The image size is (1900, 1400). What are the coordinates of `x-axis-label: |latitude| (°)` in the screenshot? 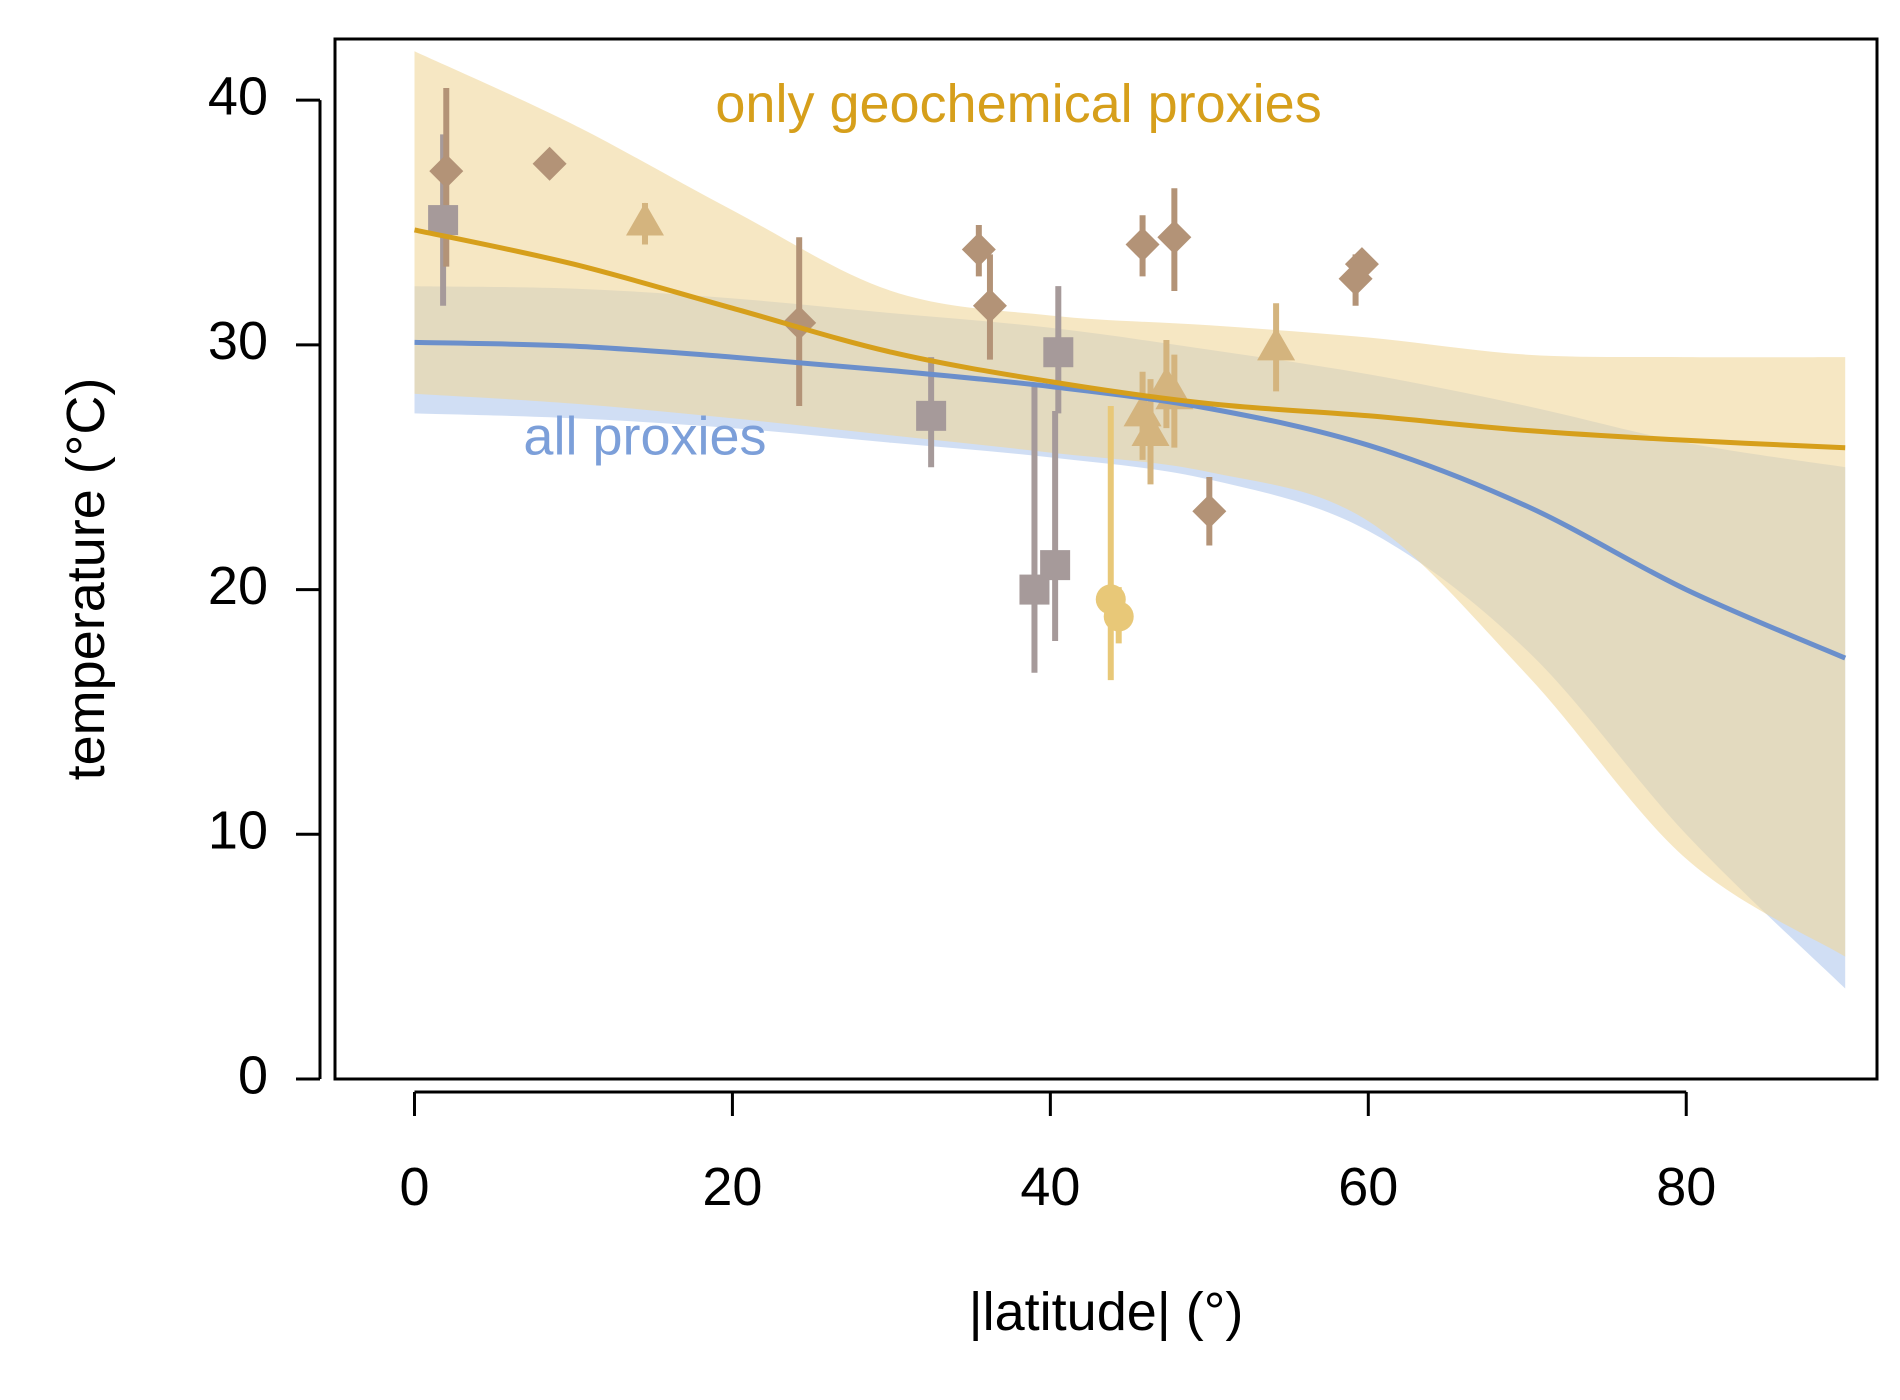 It's located at (1106, 1312).